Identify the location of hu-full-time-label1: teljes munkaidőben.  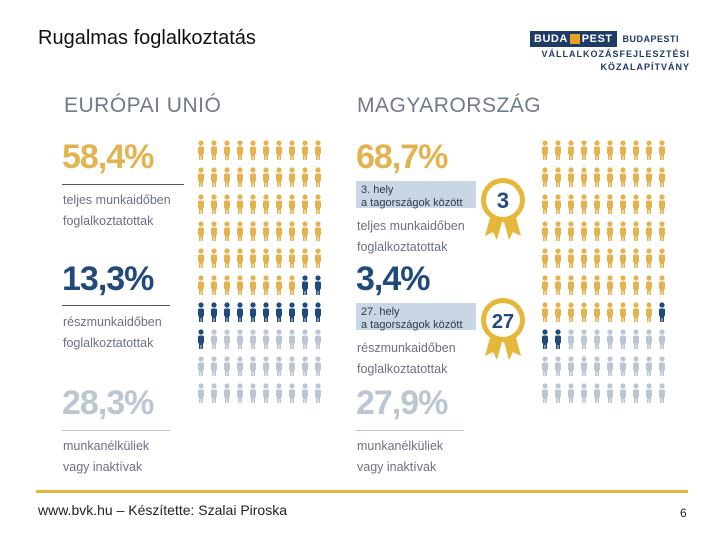
(411, 226).